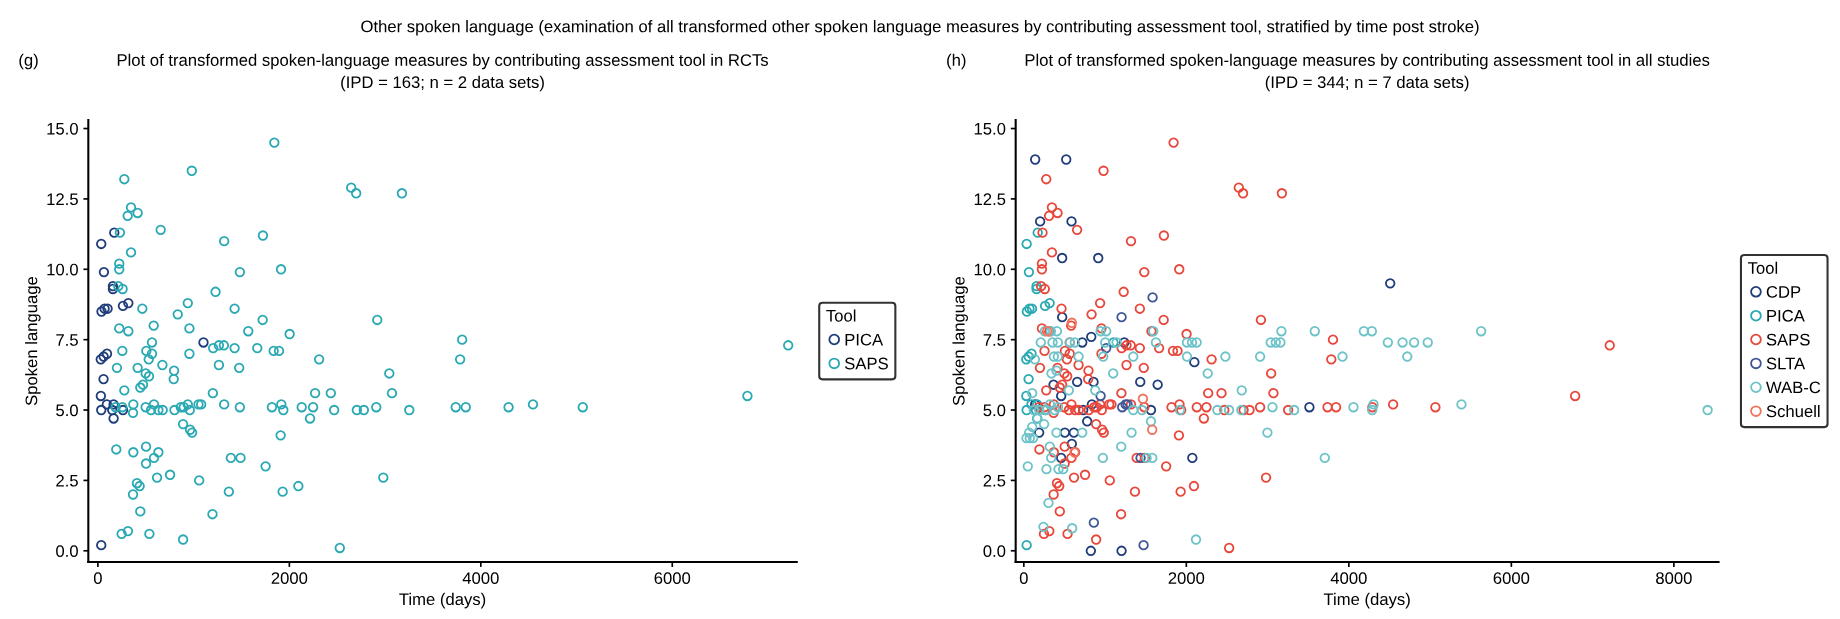  I want to click on chart-subtitle: (IPD = 163; n = 2 data sets), so click(442, 83).